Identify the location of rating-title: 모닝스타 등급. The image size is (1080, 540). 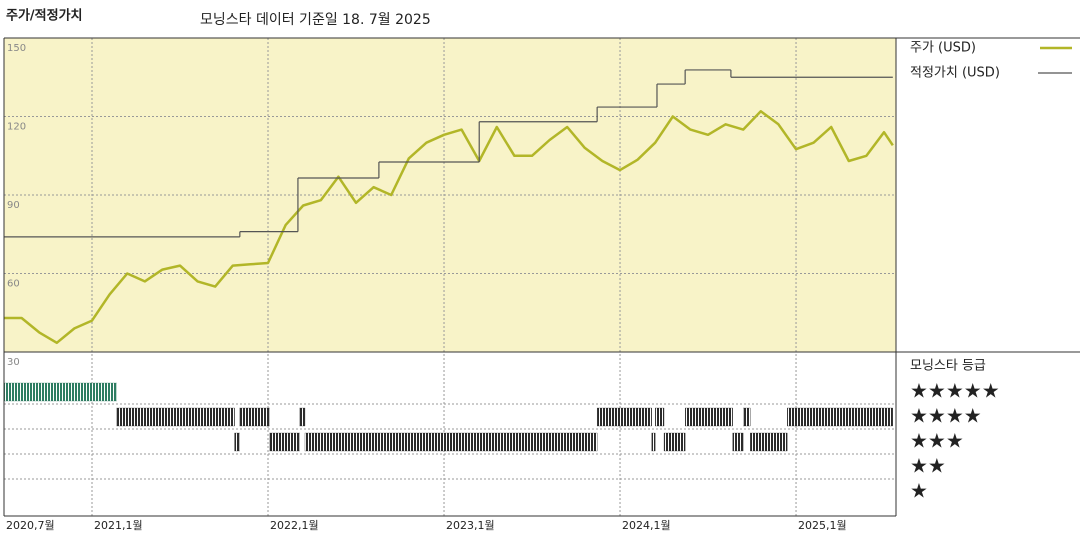
(948, 366).